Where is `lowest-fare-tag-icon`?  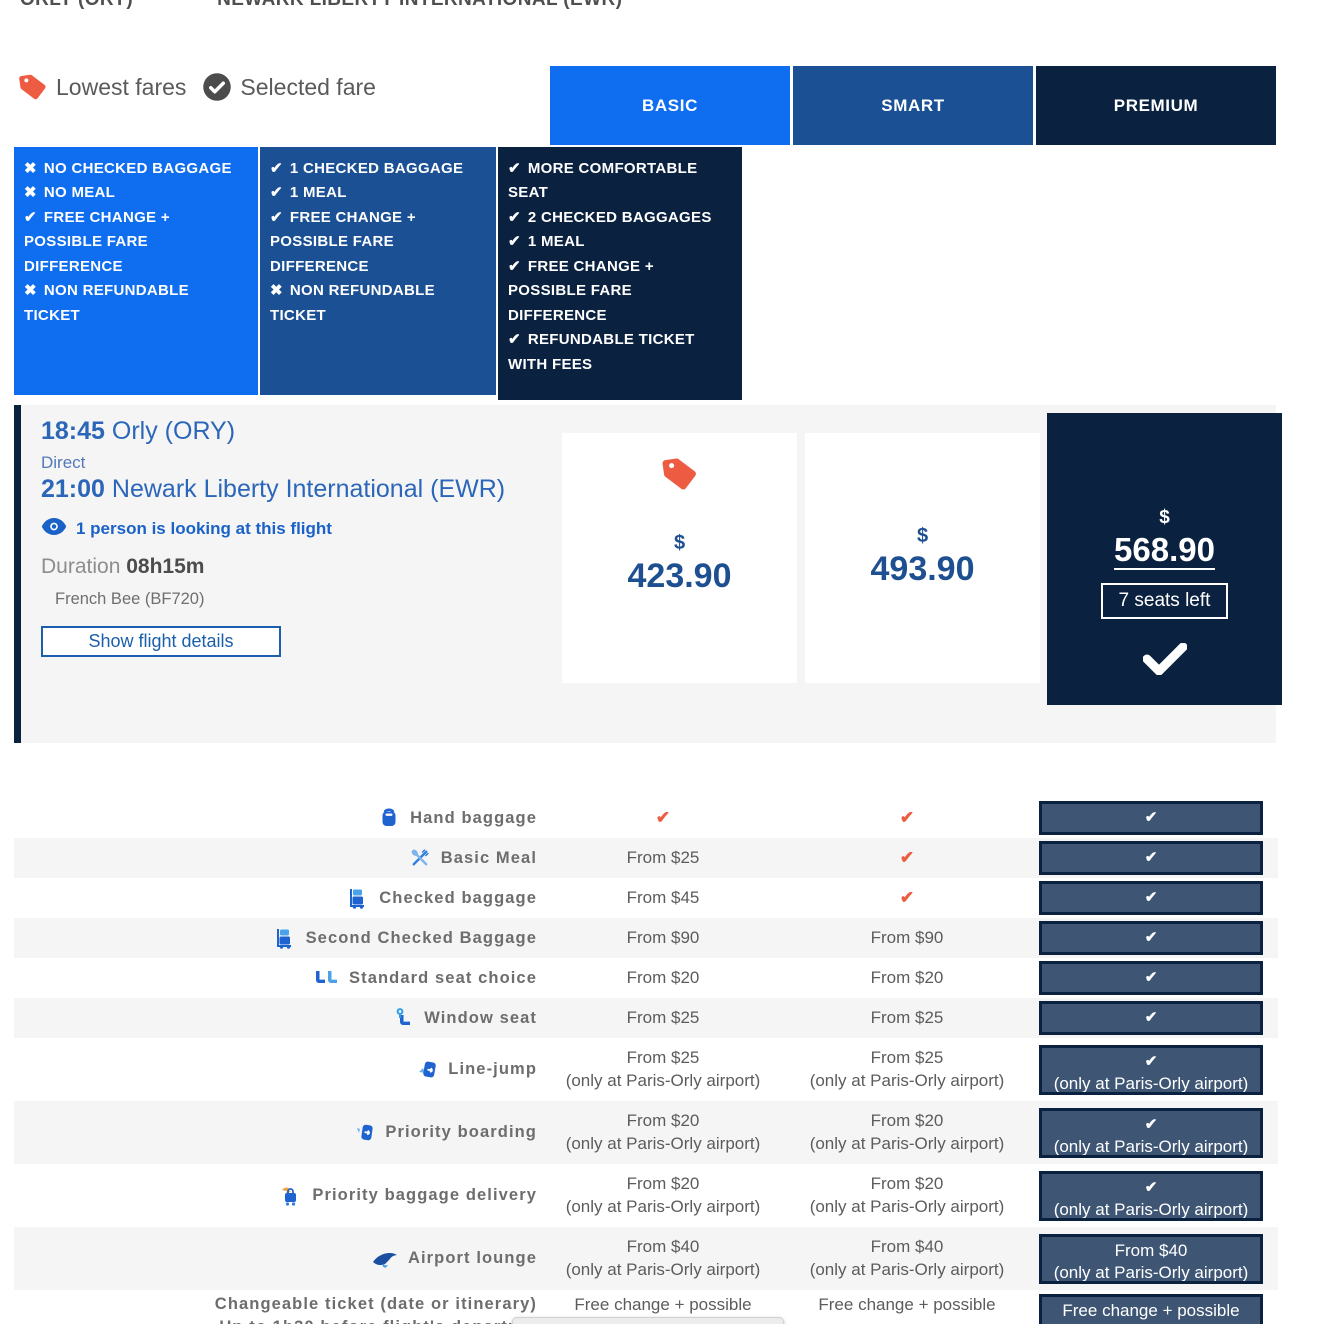 lowest-fare-tag-icon is located at coordinates (680, 476).